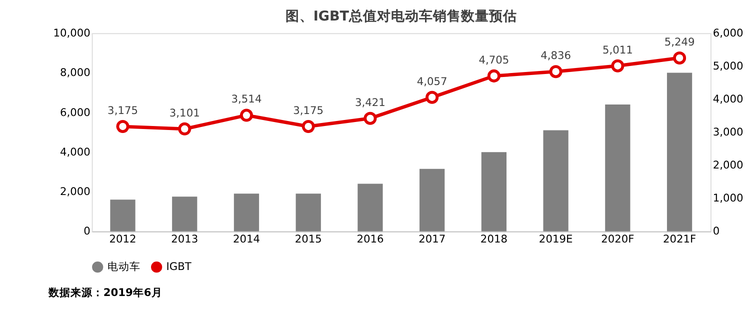 This screenshot has height=326, width=753. I want to click on data-label: 4,836, so click(556, 55).